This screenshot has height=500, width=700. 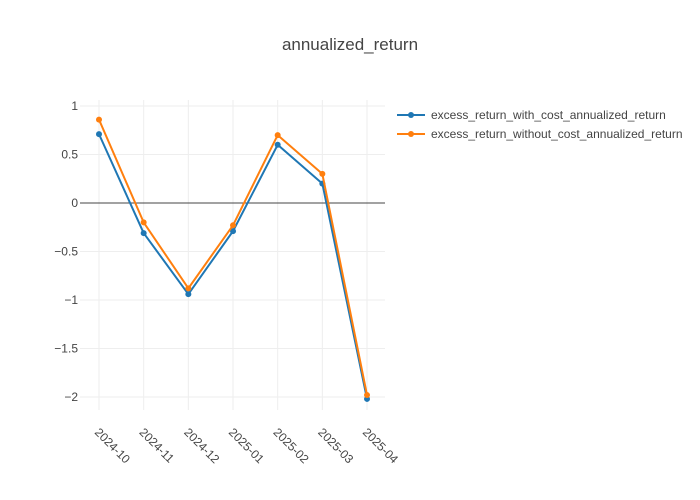 I want to click on x-tick-label: 2025-01, so click(x=246, y=445).